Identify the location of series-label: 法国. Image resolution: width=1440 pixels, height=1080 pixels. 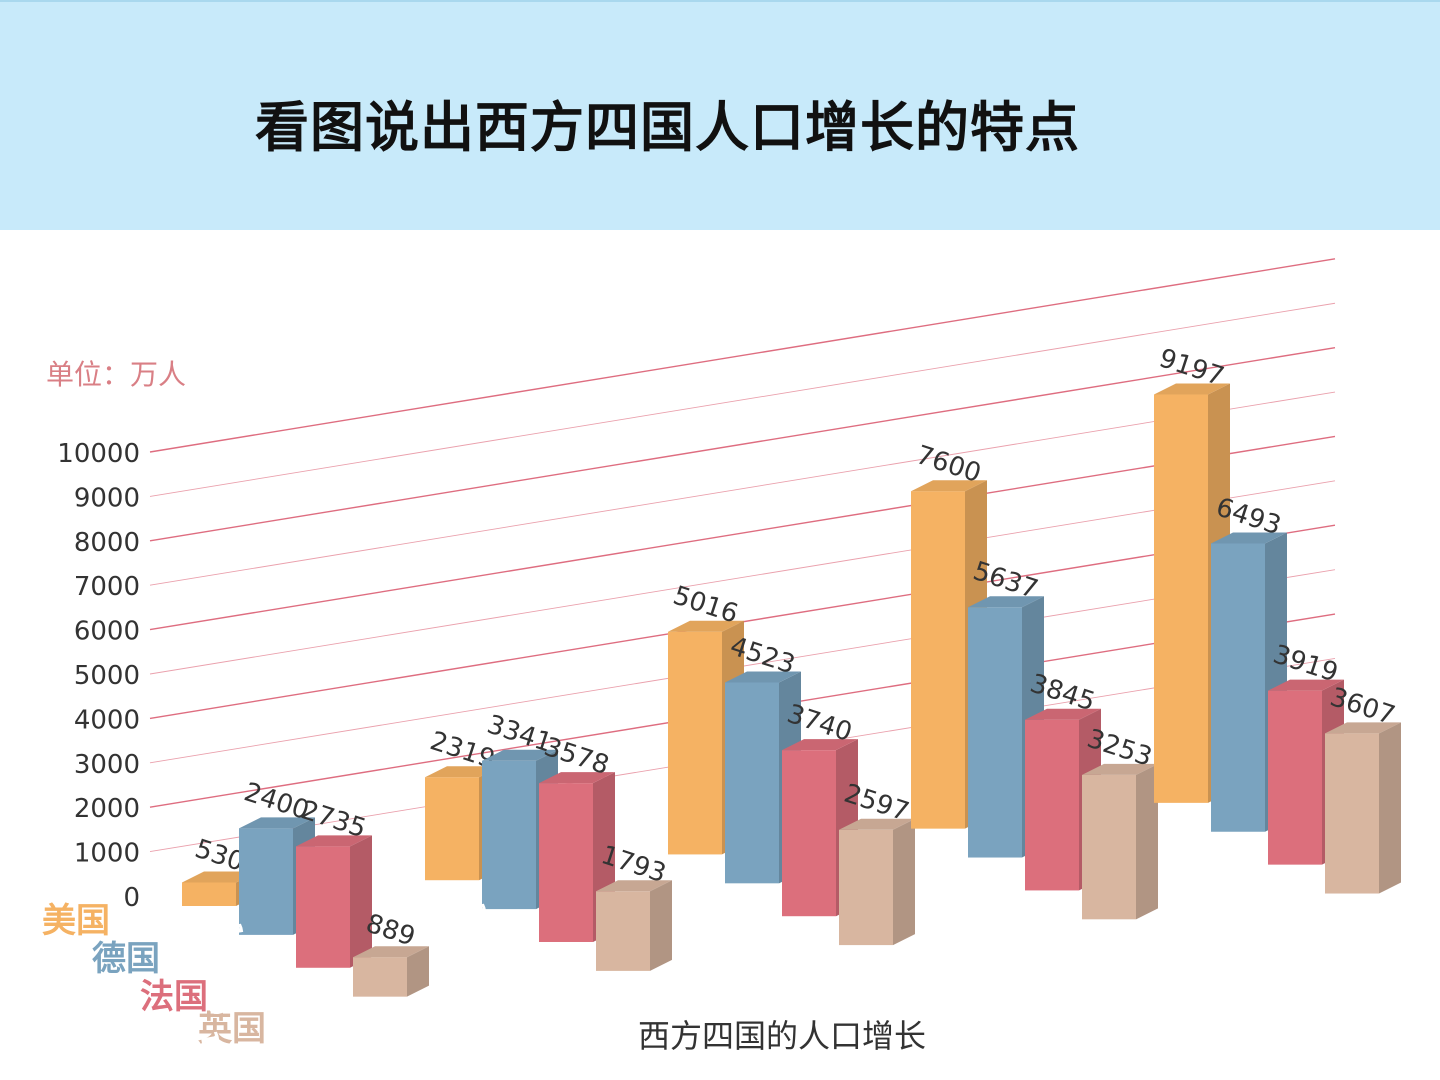
(174, 997).